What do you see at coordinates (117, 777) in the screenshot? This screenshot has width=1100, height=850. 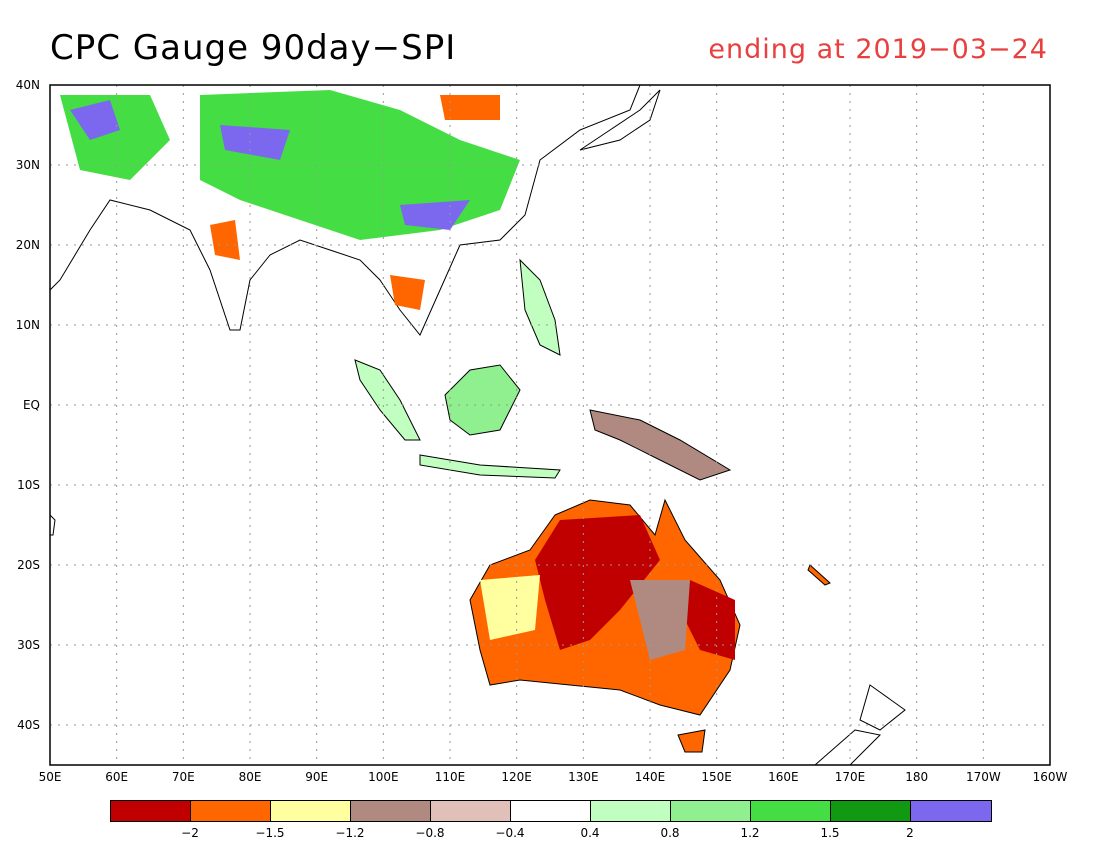 I see `lon-label: 60E` at bounding box center [117, 777].